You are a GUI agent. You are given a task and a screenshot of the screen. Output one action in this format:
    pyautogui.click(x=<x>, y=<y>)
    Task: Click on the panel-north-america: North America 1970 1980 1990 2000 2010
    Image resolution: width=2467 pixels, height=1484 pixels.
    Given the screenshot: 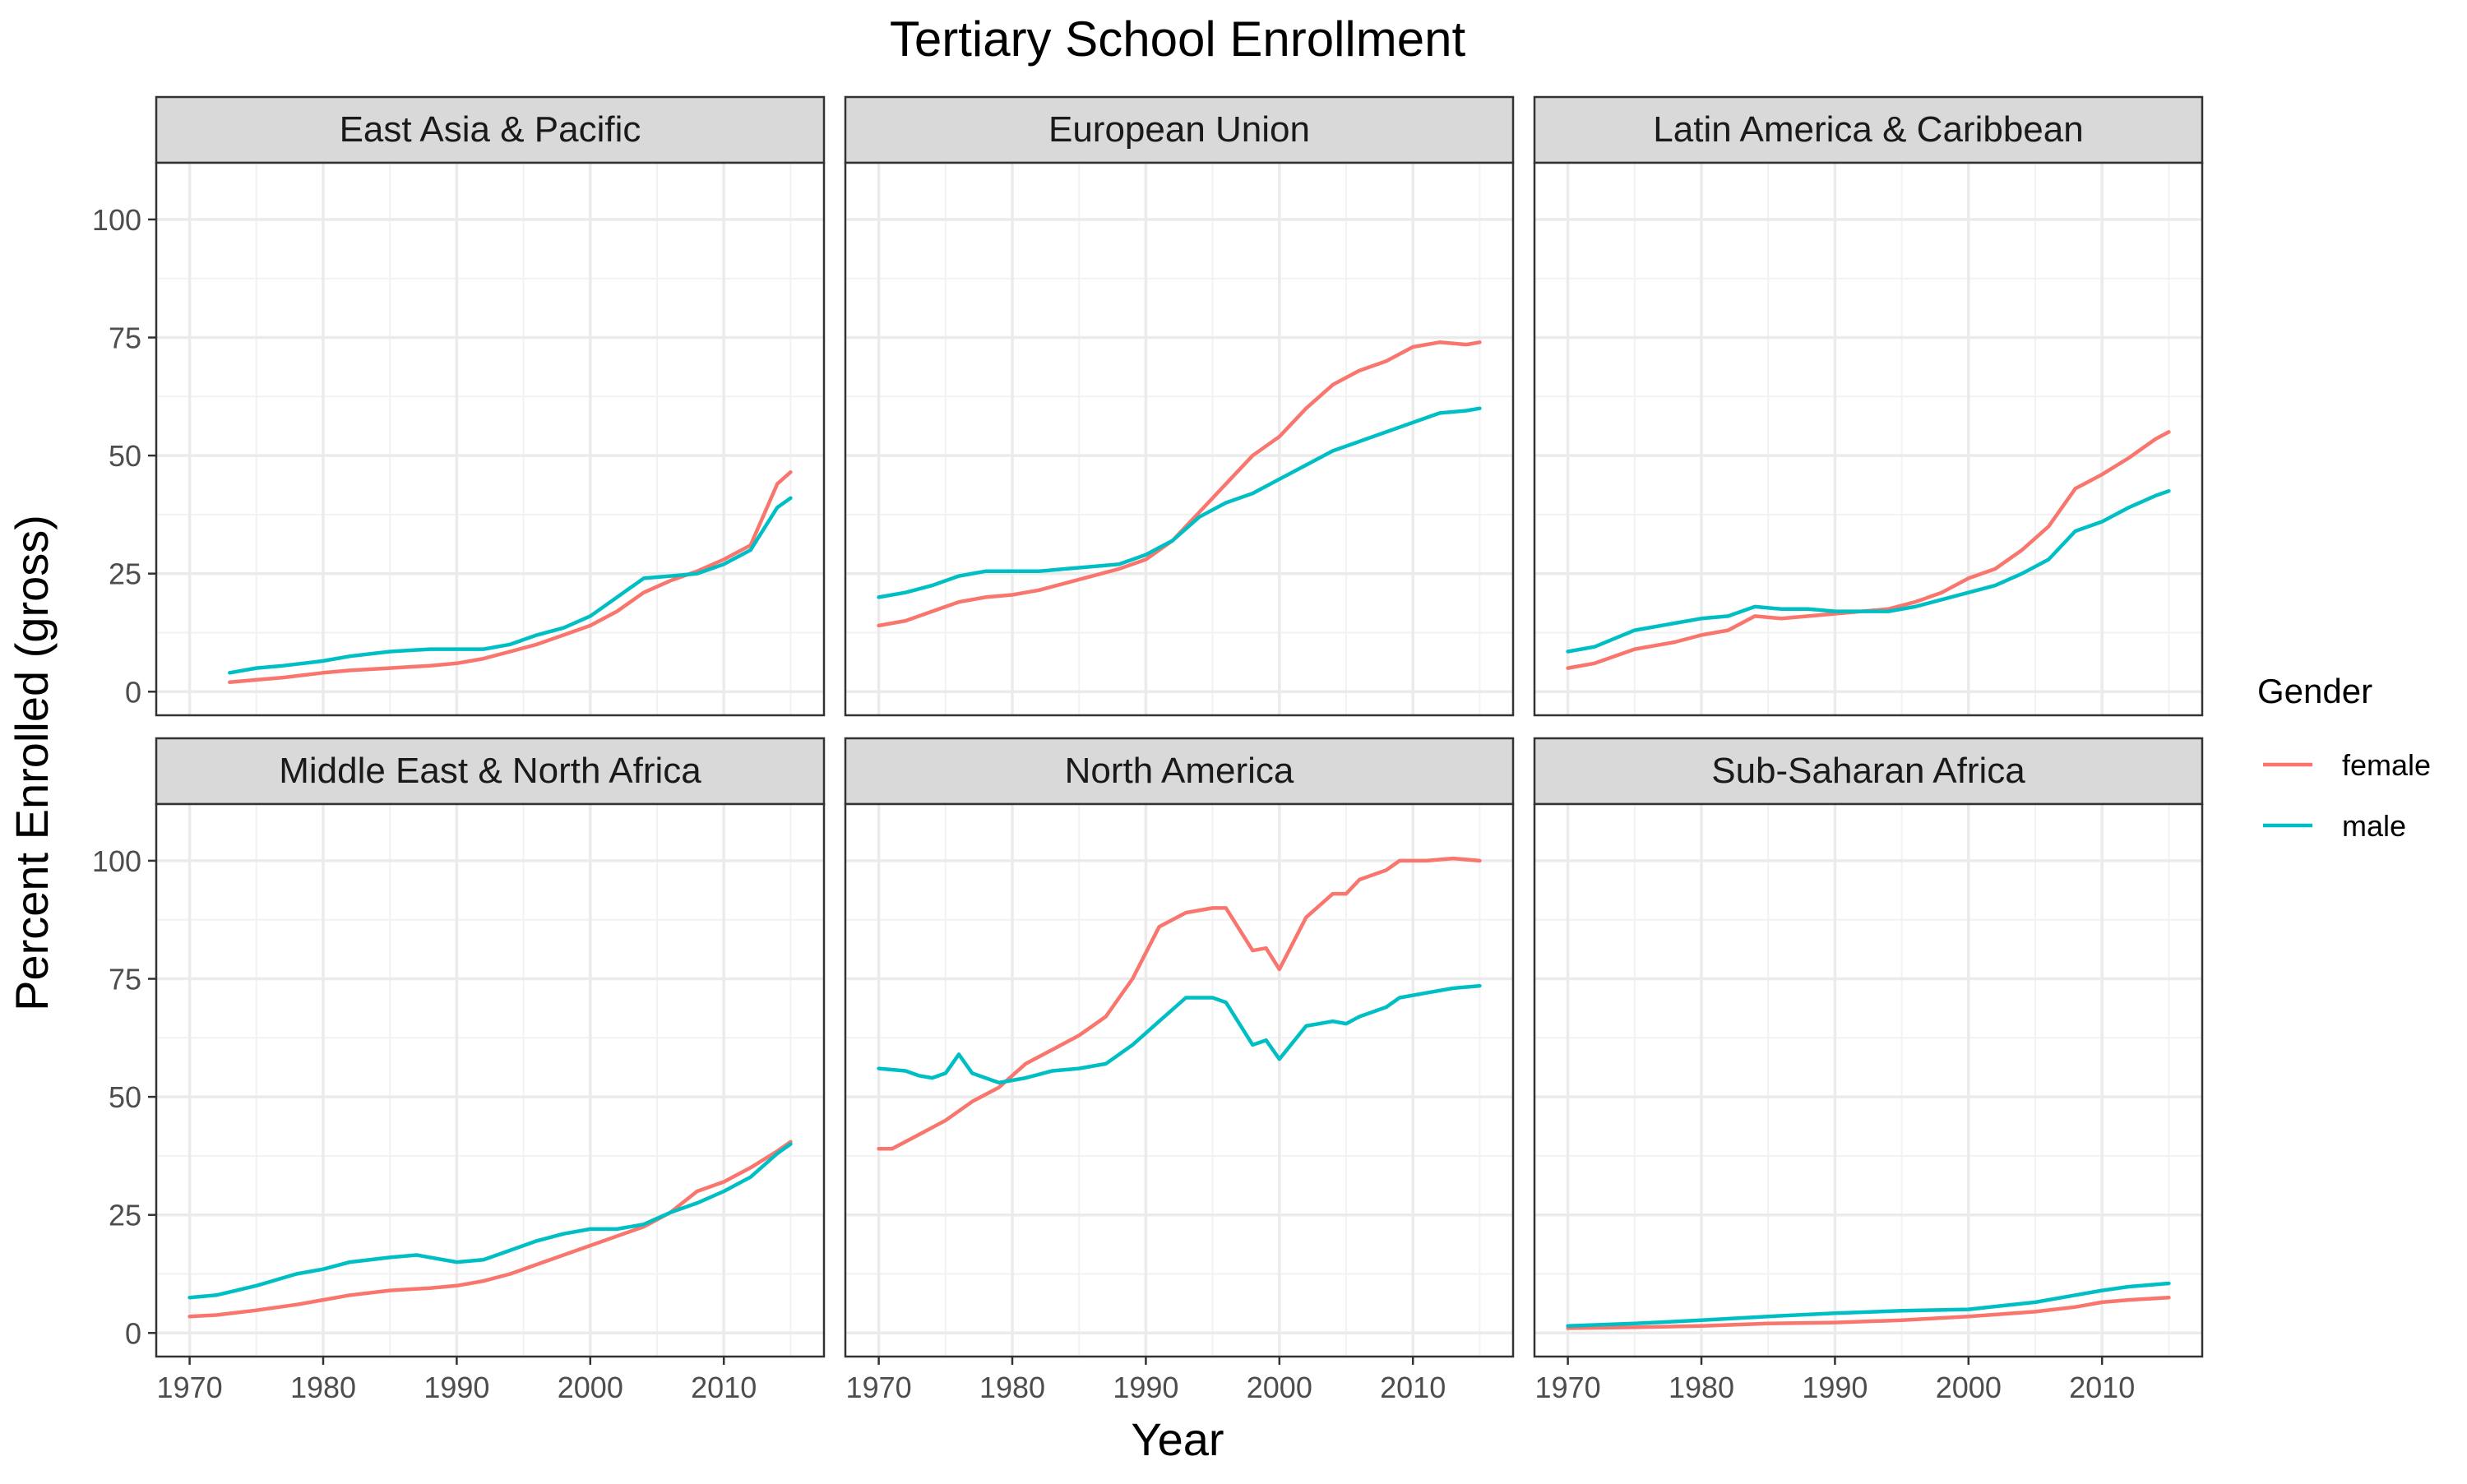 What is the action you would take?
    pyautogui.click(x=1179, y=1070)
    